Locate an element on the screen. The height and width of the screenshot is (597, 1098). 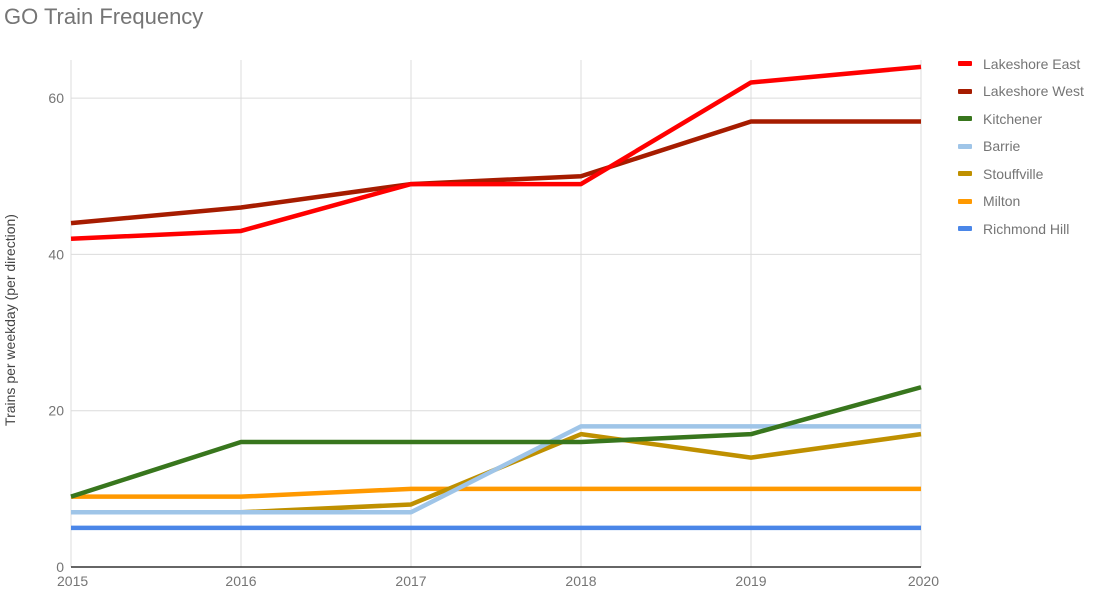
legend-label: Kitchener is located at coordinates (1013, 118).